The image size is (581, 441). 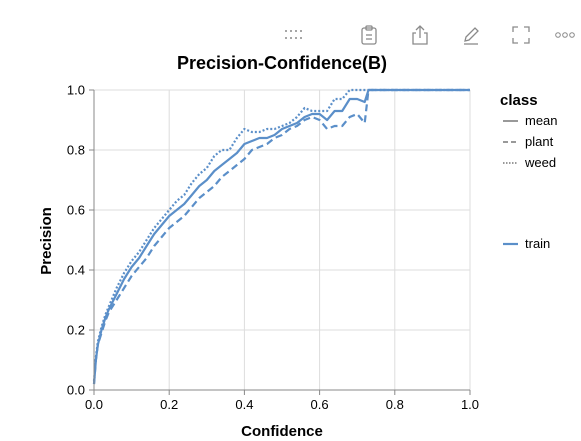 I want to click on x-tick-label: 0.8, so click(x=395, y=404).